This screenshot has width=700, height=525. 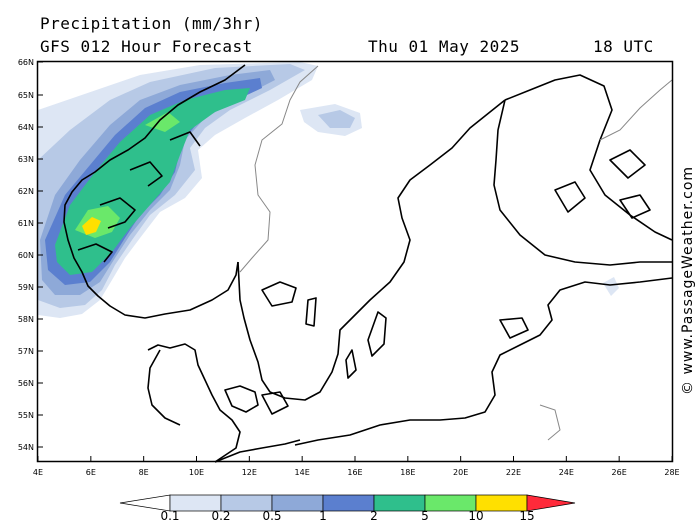 What do you see at coordinates (151, 23) in the screenshot?
I see `map-title: Precipitation (mm/3hr)` at bounding box center [151, 23].